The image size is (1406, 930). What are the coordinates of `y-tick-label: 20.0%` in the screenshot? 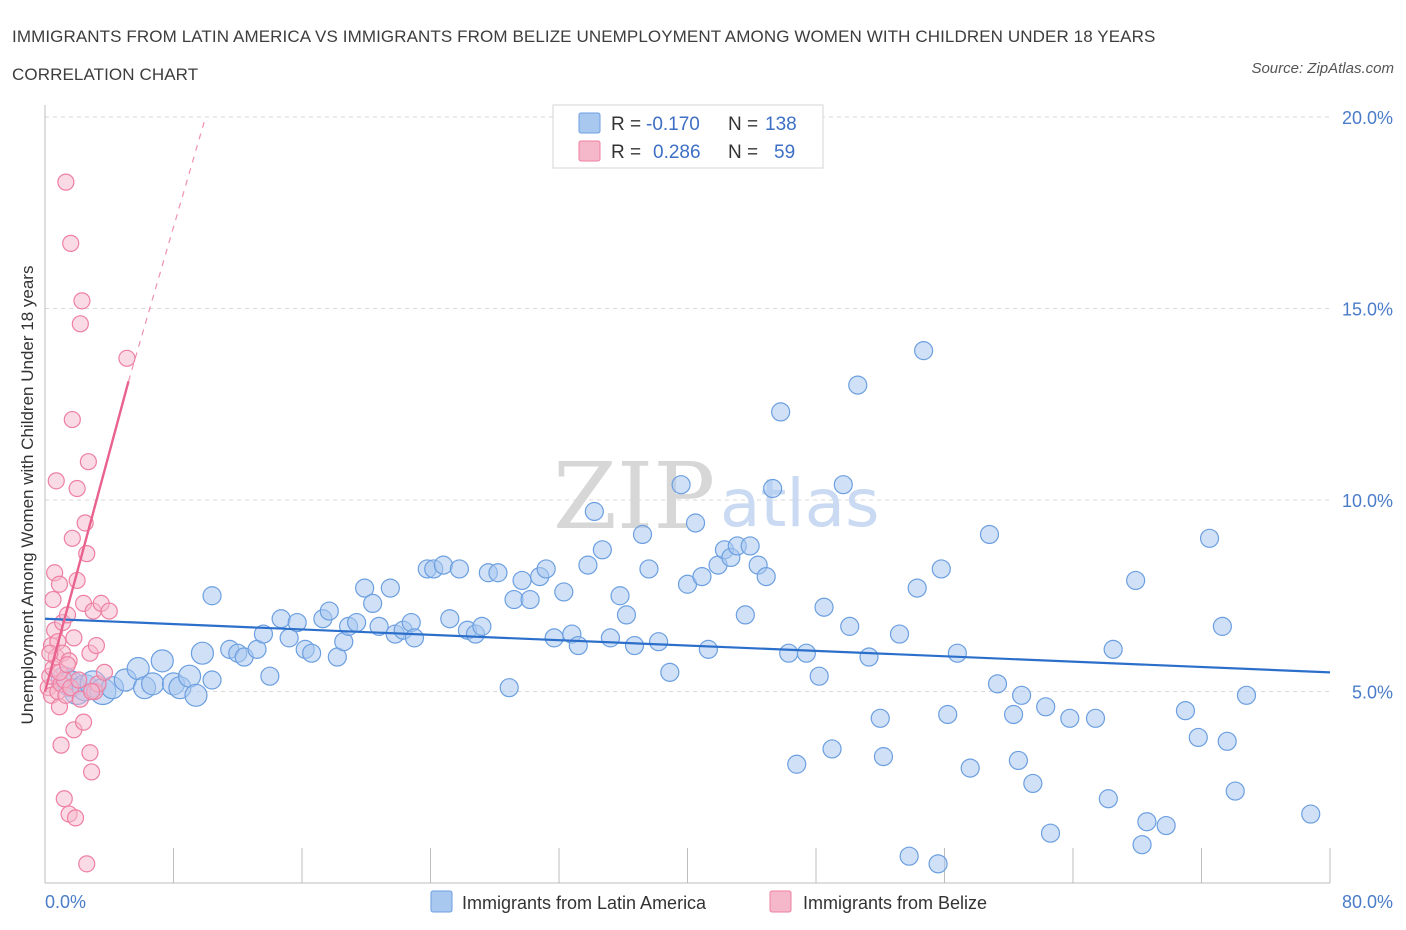 It's located at (1367, 118).